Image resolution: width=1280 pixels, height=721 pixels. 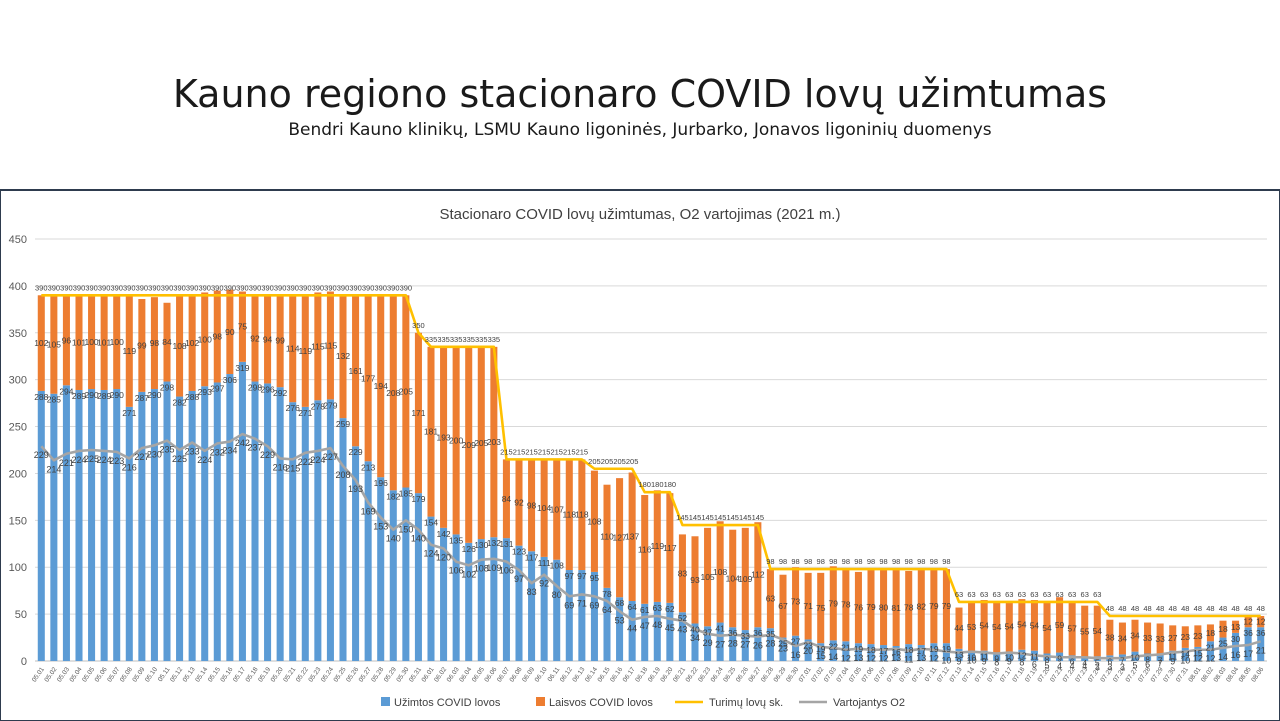 What do you see at coordinates (129, 413) in the screenshot?
I see `label-occupied: 271` at bounding box center [129, 413].